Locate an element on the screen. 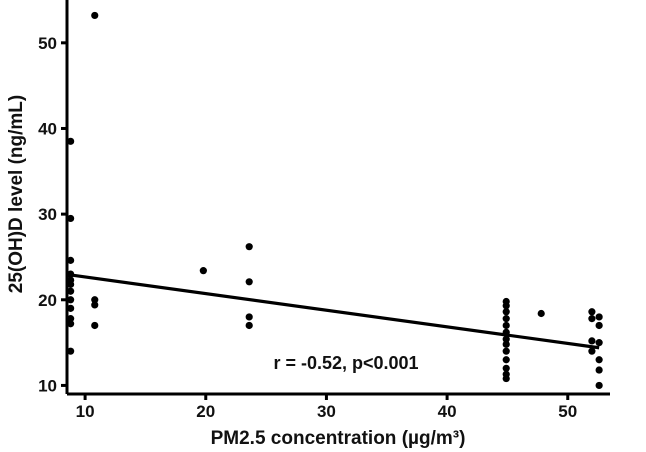  y-tick-label-20: 20 is located at coordinates (47, 300).